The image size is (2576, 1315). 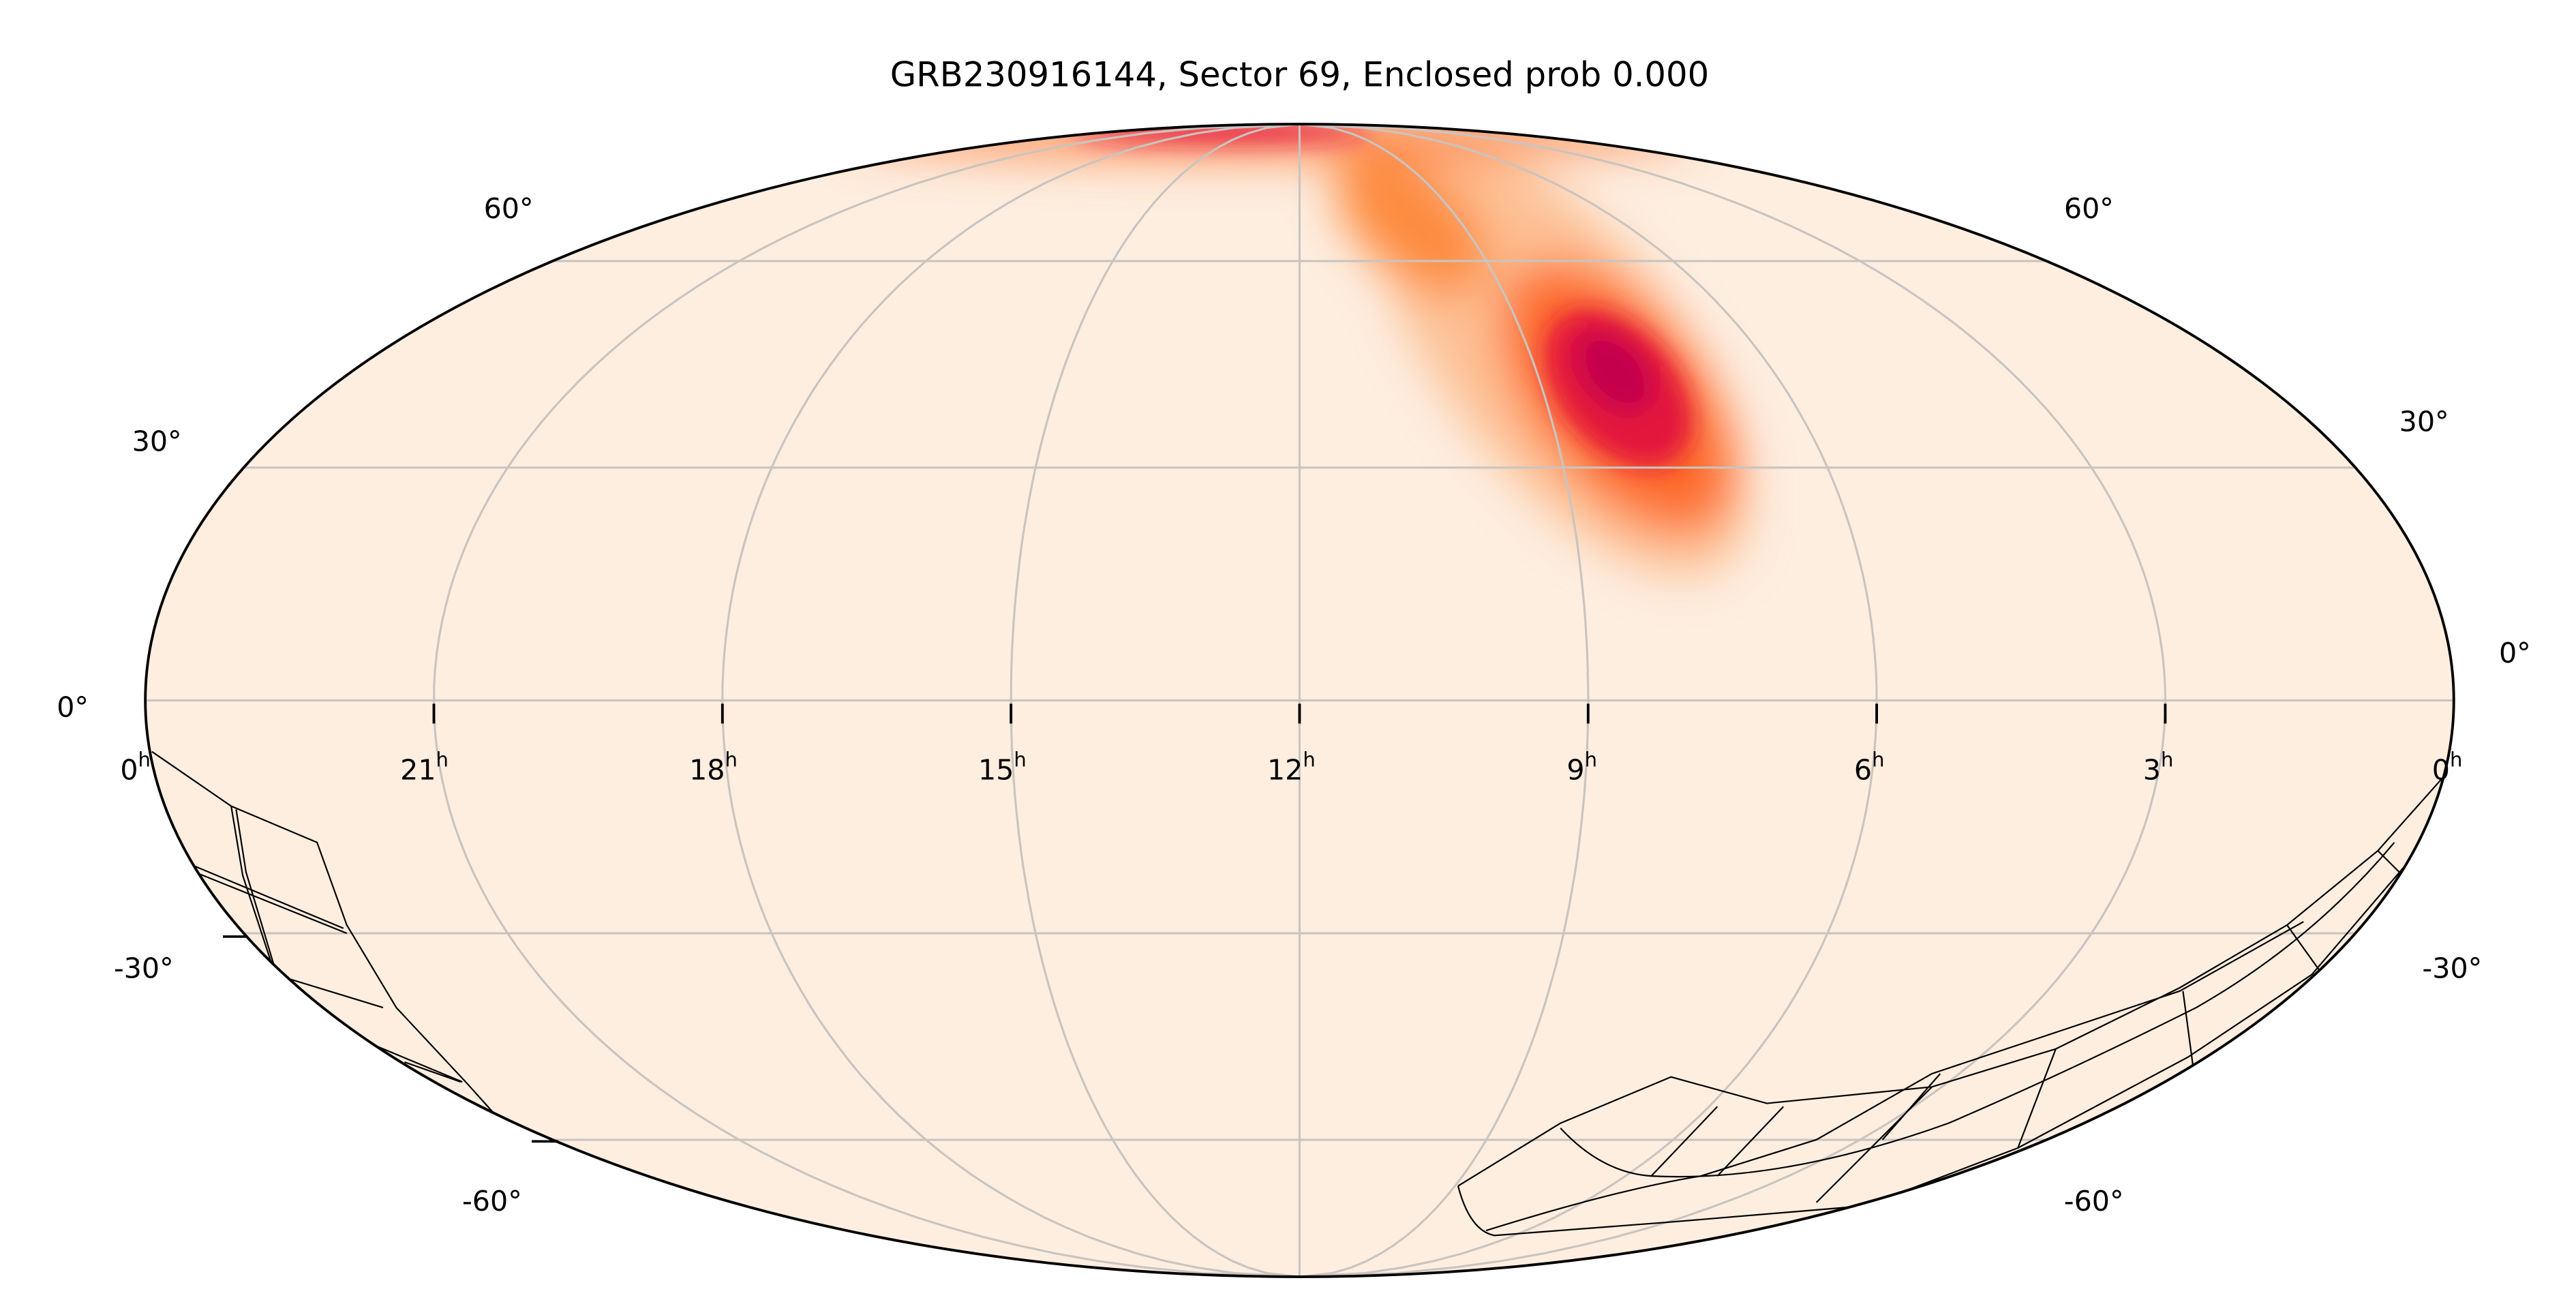 What do you see at coordinates (2452, 968) in the screenshot?
I see `dec-label-right: -30°` at bounding box center [2452, 968].